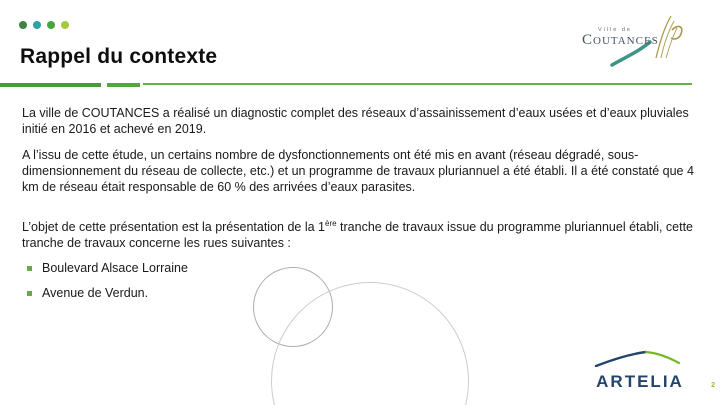 The image size is (720, 405). What do you see at coordinates (37, 25) in the screenshot?
I see `accent-dot-teal` at bounding box center [37, 25].